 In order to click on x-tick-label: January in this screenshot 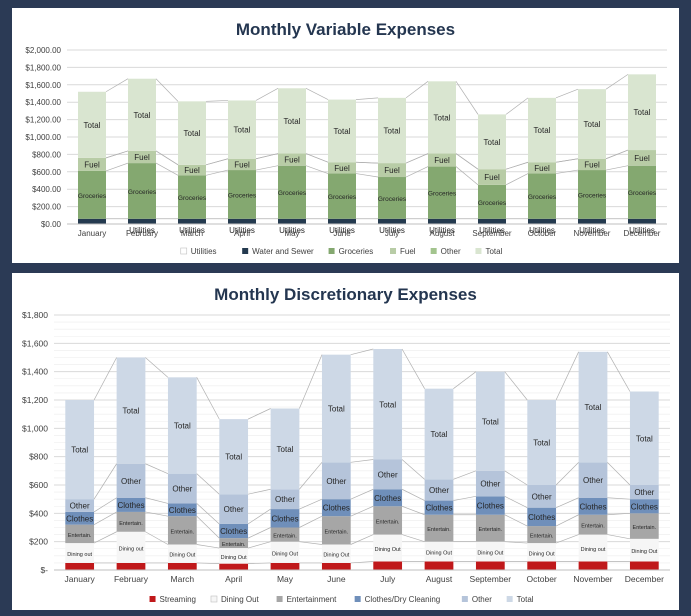, I will do `click(92, 233)`.